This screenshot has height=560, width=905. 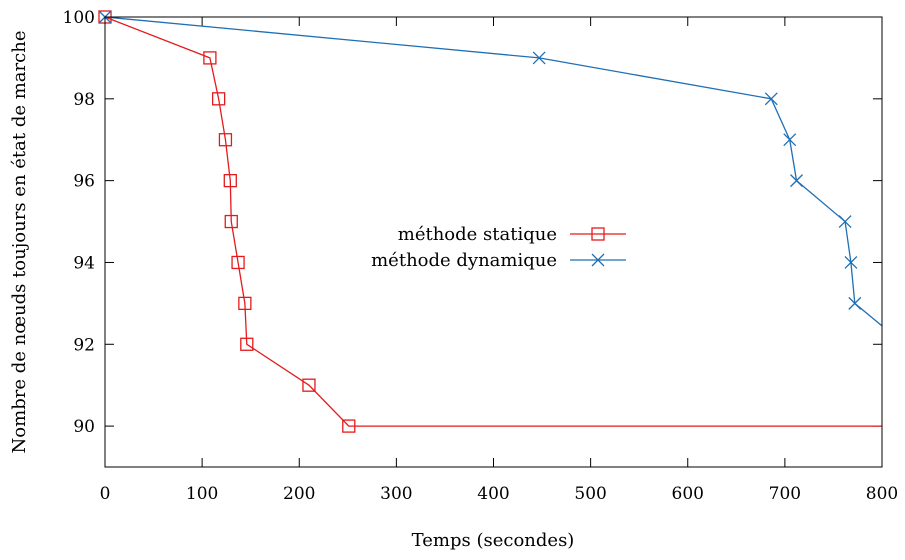 What do you see at coordinates (590, 494) in the screenshot?
I see `x-tick-label: 500` at bounding box center [590, 494].